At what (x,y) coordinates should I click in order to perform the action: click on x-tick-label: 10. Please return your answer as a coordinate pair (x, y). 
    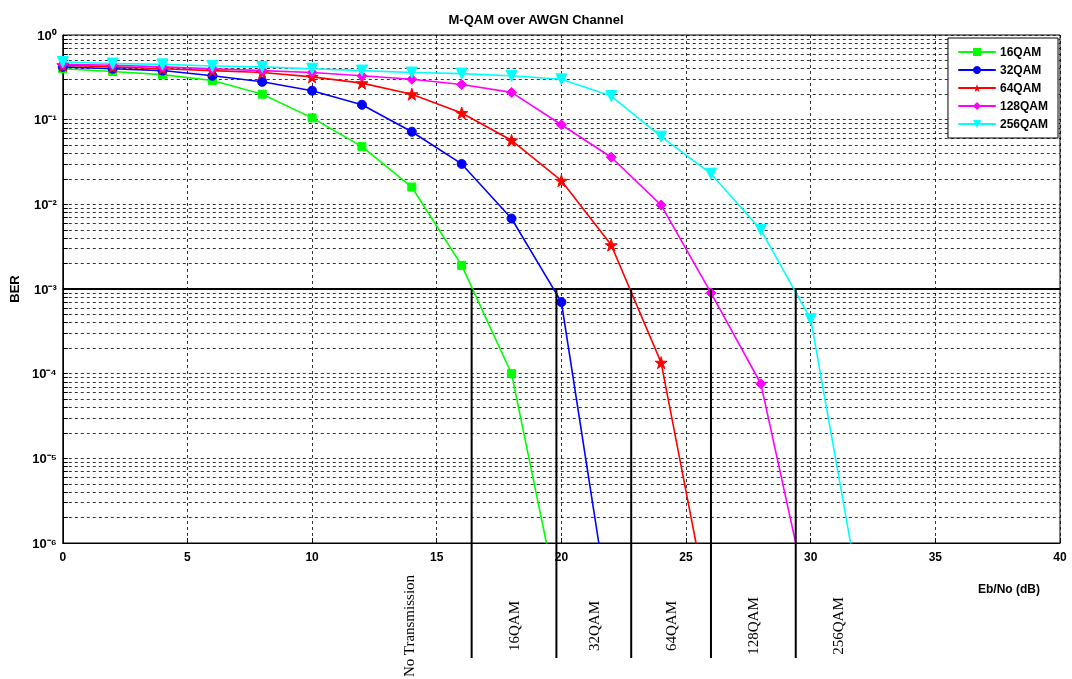
    Looking at the image, I should click on (312, 557).